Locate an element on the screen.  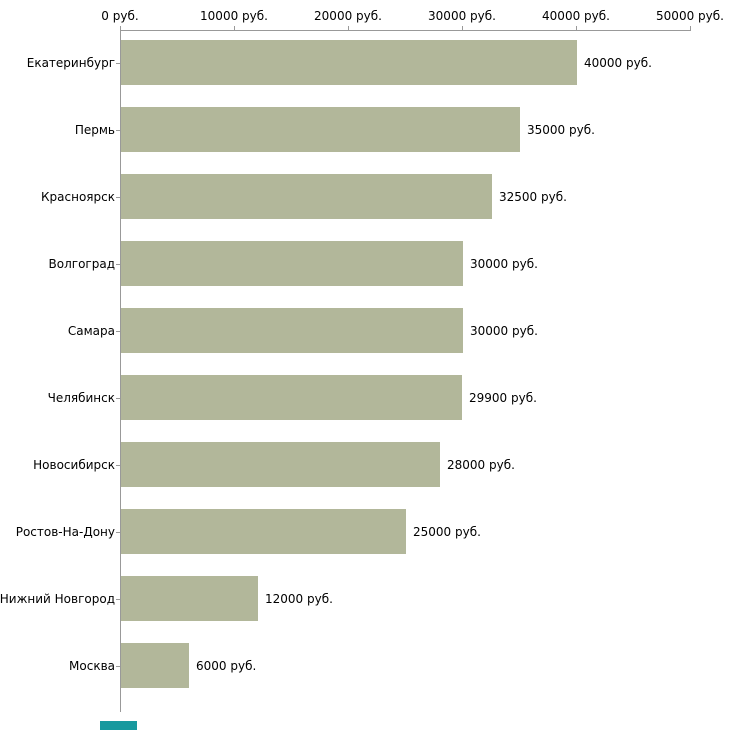
footer-accent-strip is located at coordinates (118, 725).